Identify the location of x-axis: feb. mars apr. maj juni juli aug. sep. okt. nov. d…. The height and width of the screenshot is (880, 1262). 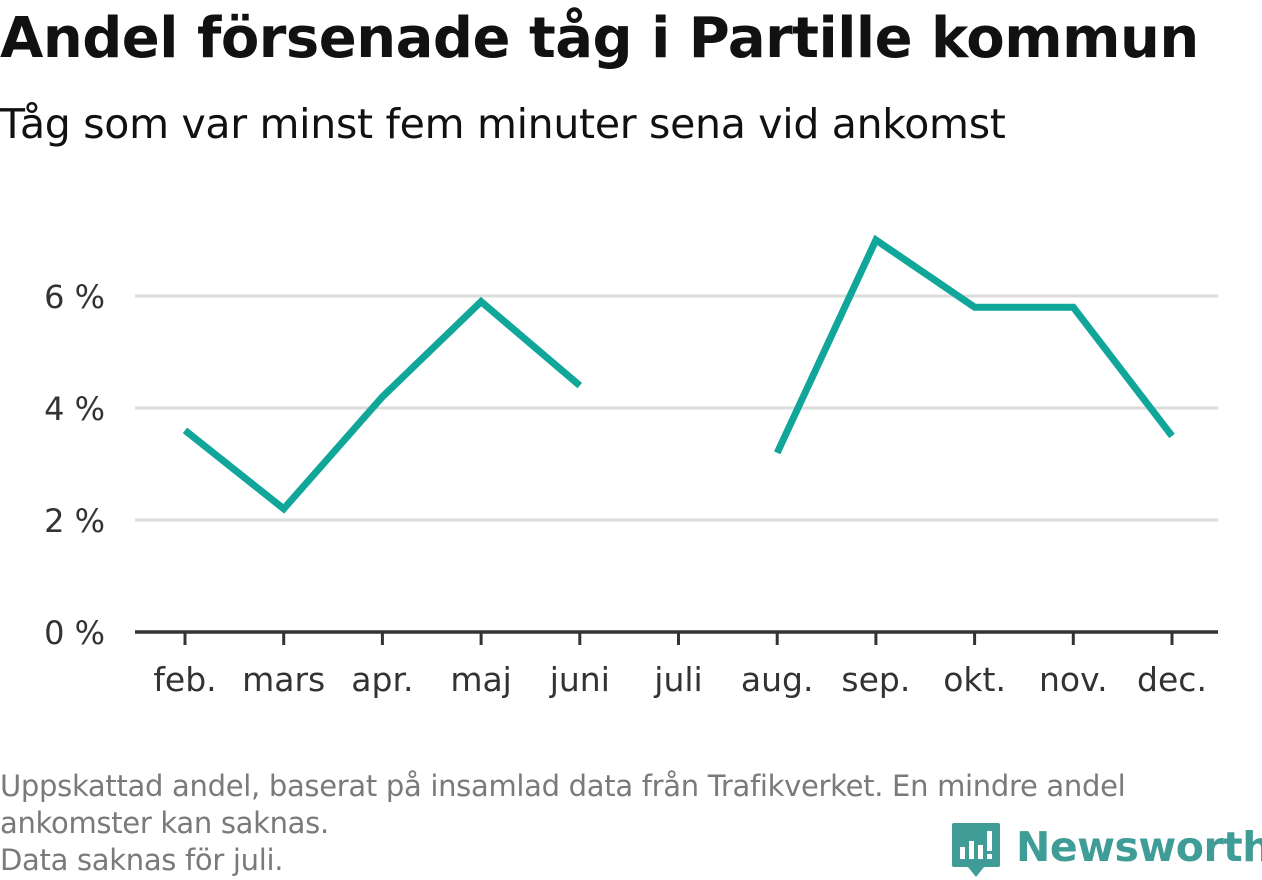
(676, 664).